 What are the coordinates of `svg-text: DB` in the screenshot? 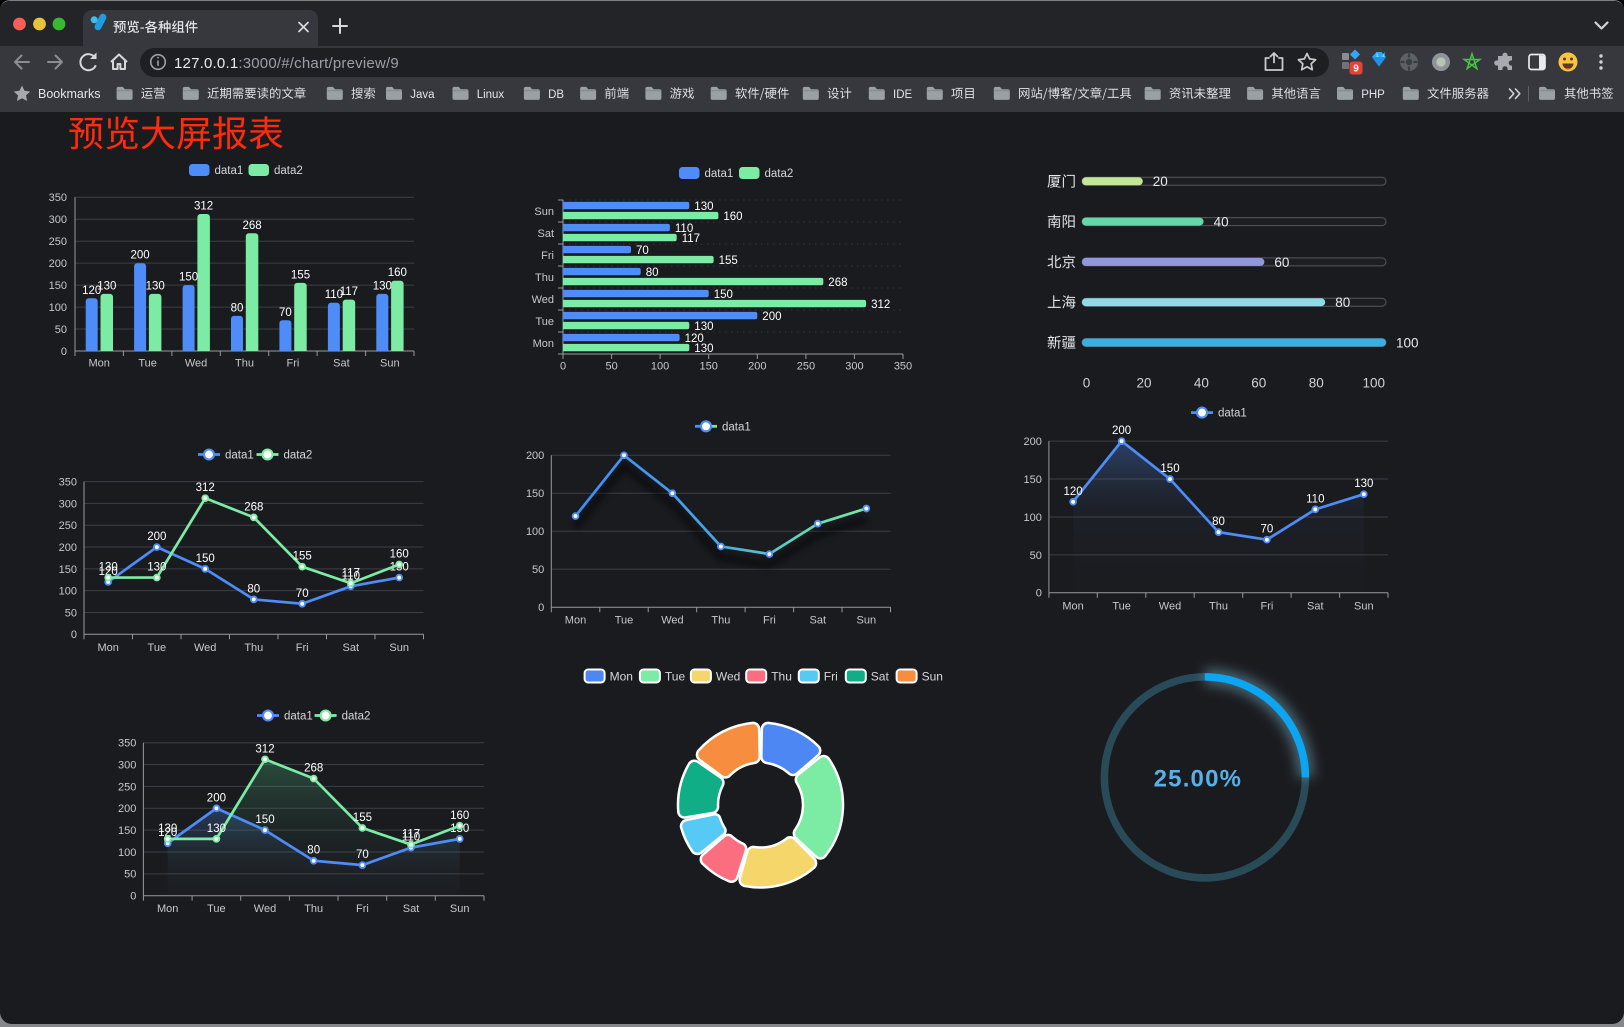 It's located at (556, 95).